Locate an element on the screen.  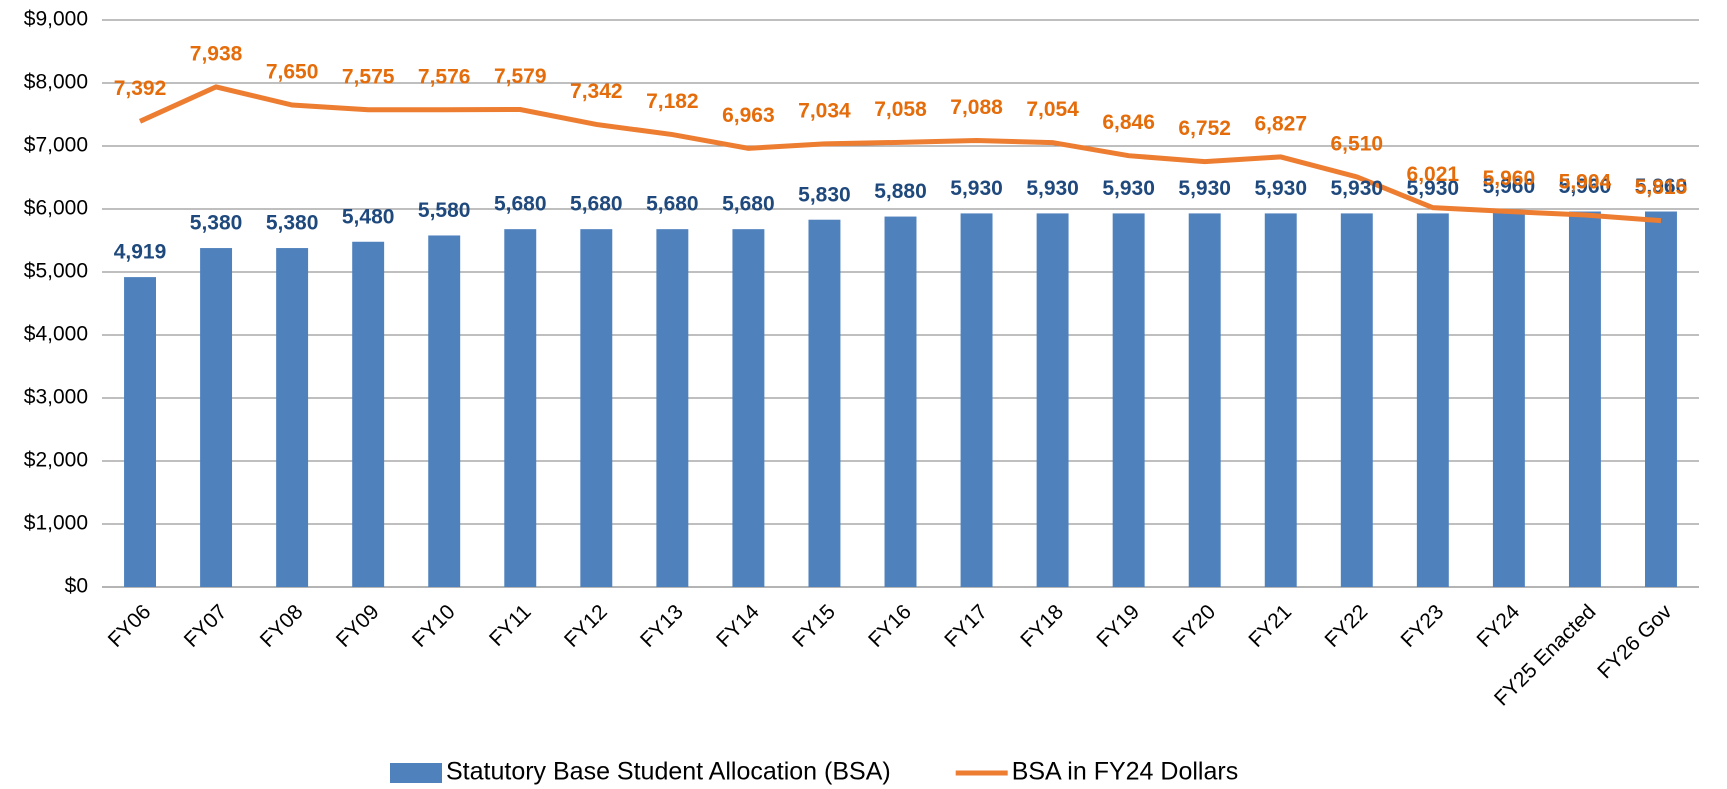
x-tick-label: FY15 is located at coordinates (814, 626).